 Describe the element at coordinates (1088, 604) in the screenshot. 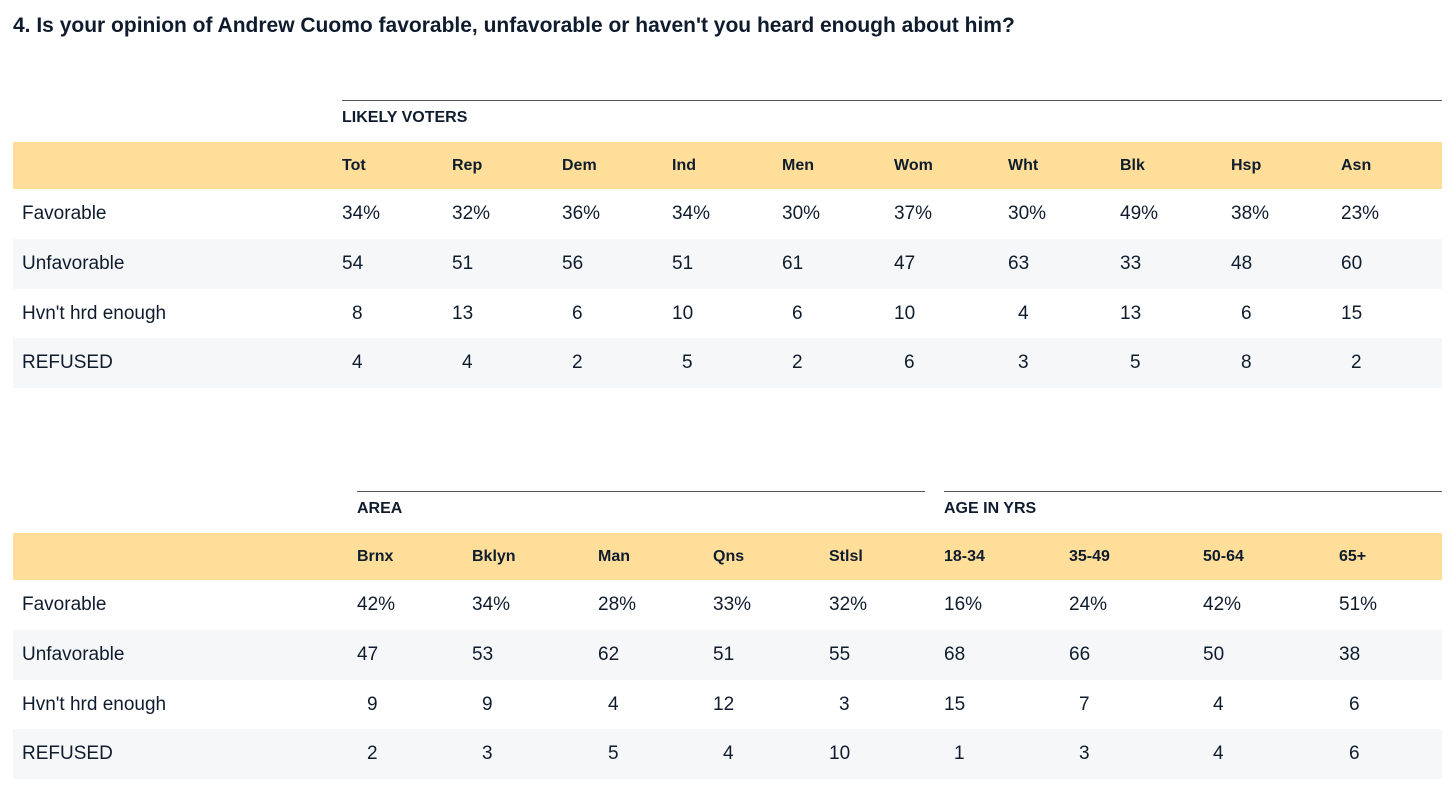

I see `table-cell: 24%` at that location.